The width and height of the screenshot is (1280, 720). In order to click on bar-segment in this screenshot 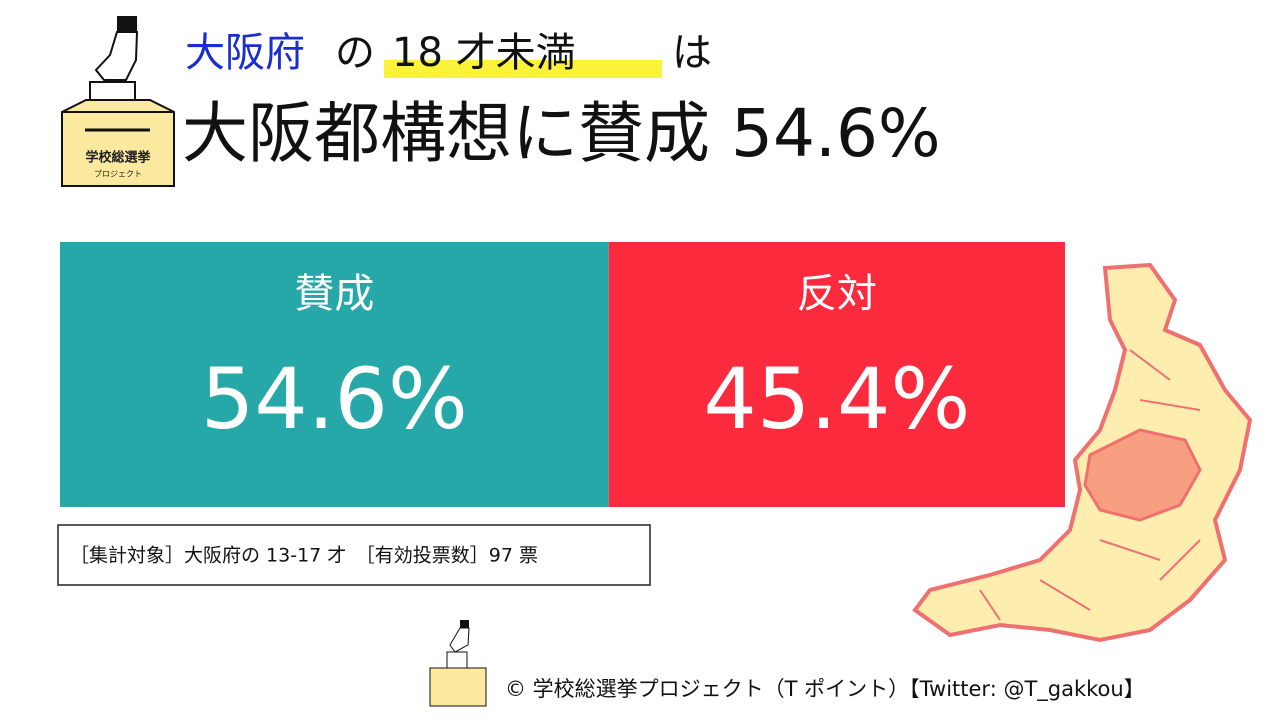, I will do `click(836, 374)`.